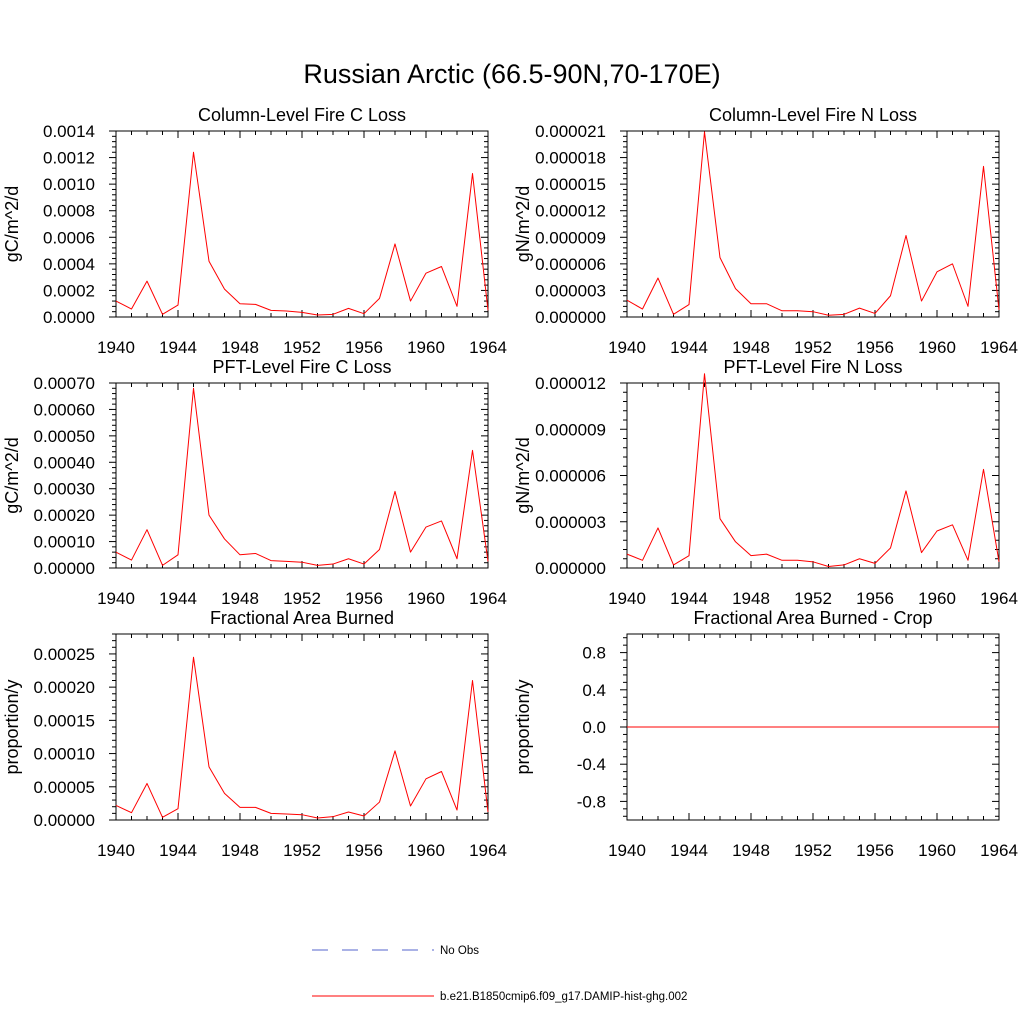 Image resolution: width=1024 pixels, height=1024 pixels. Describe the element at coordinates (570, 158) in the screenshot. I see `y-tick-label: 0.000018` at that location.